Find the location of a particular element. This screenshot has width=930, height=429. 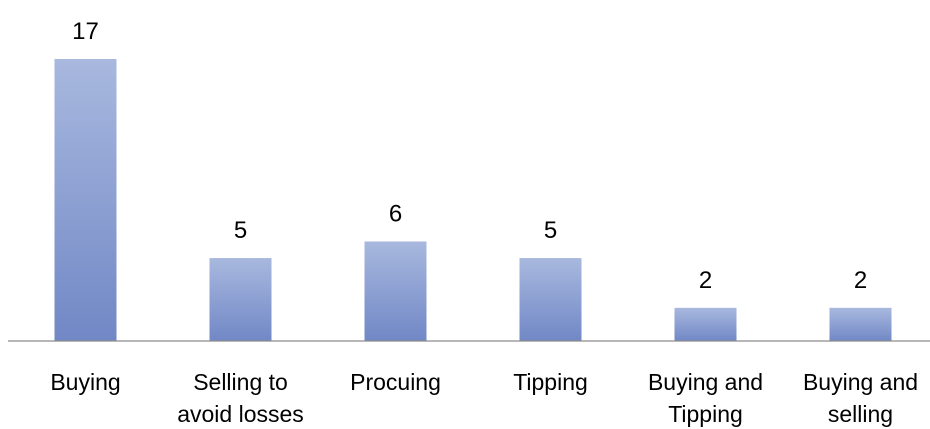

data-label-1: 5 is located at coordinates (240, 230).